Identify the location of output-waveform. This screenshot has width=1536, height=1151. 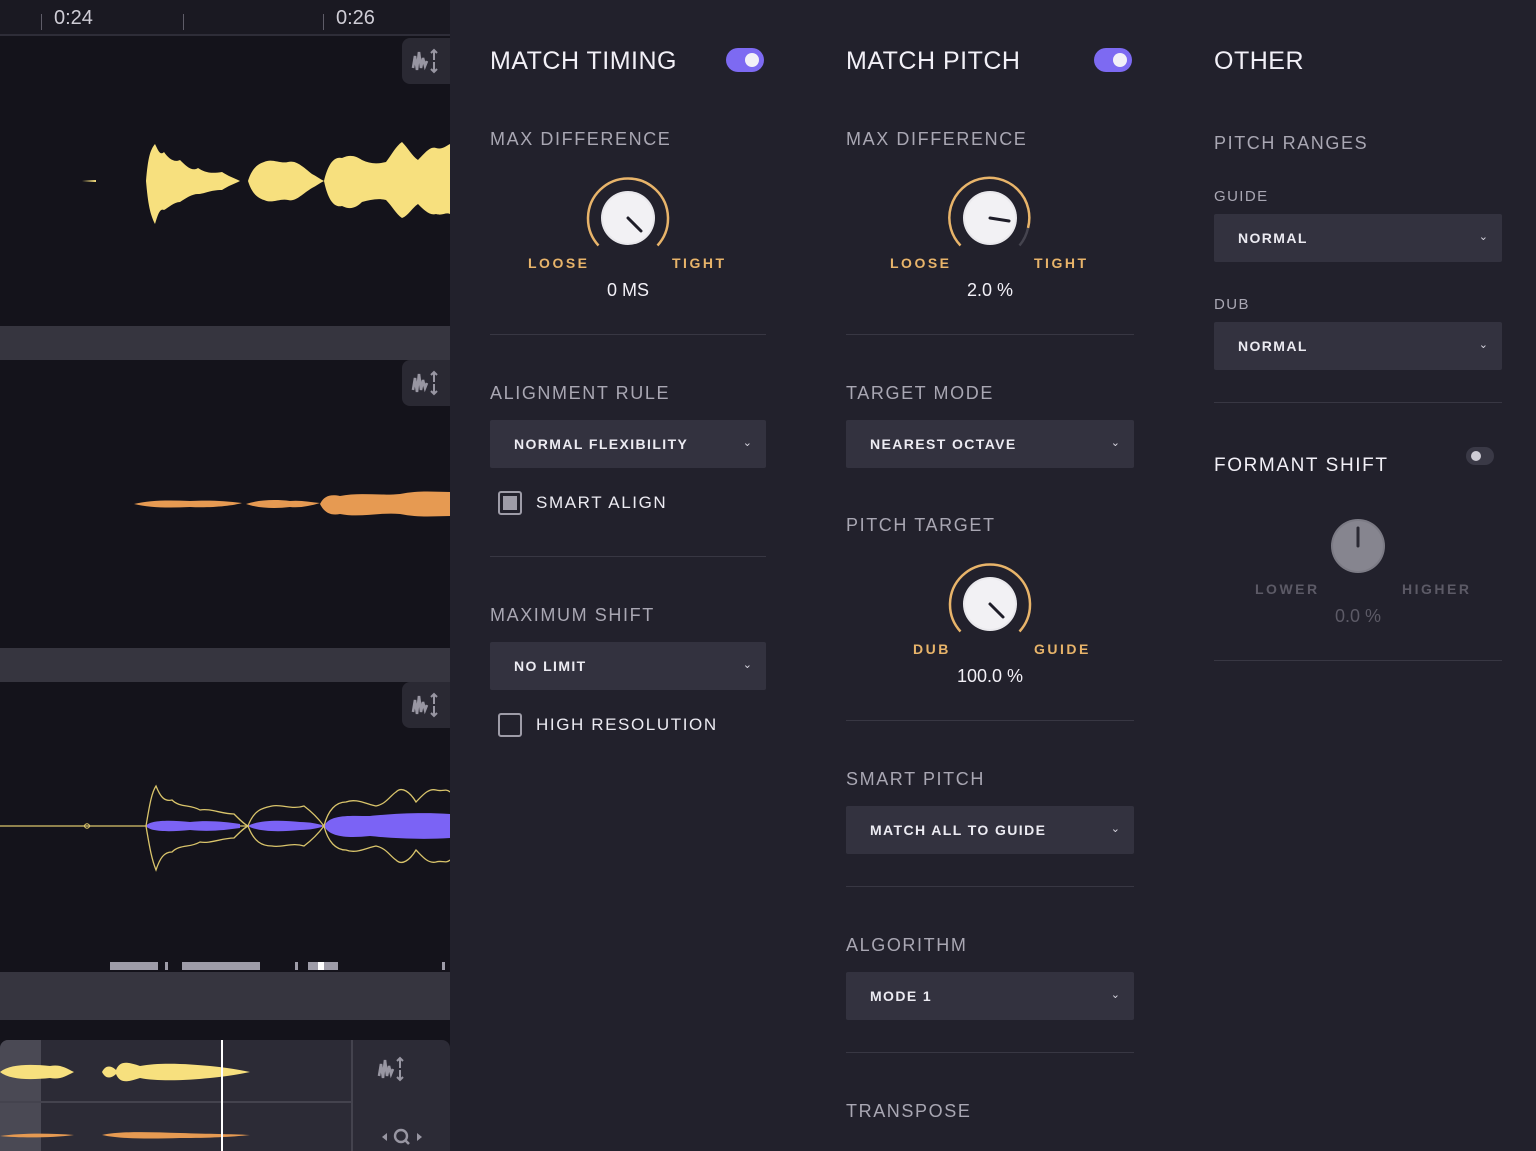
(225, 877).